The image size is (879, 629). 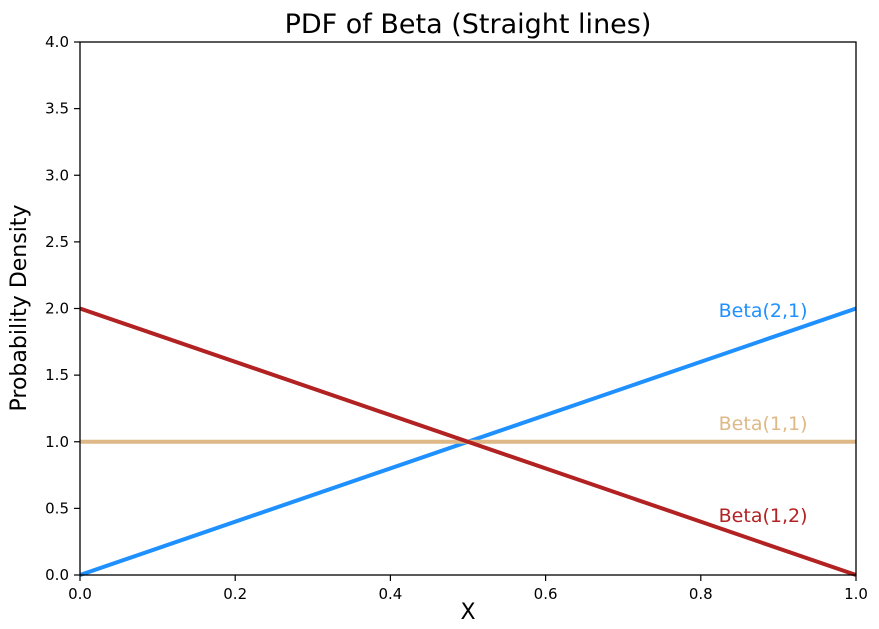 I want to click on x-tick-label: 0.4, so click(x=390, y=594).